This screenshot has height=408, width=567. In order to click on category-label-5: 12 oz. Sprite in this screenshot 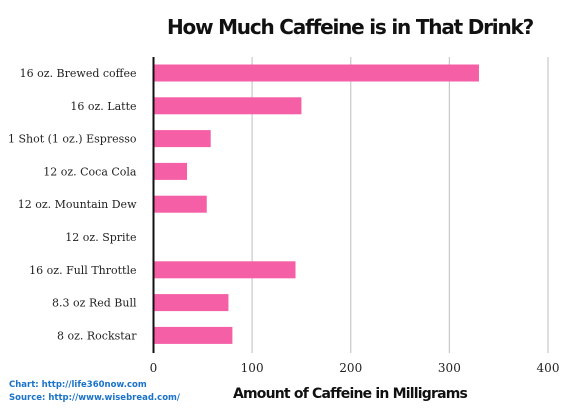, I will do `click(100, 237)`.